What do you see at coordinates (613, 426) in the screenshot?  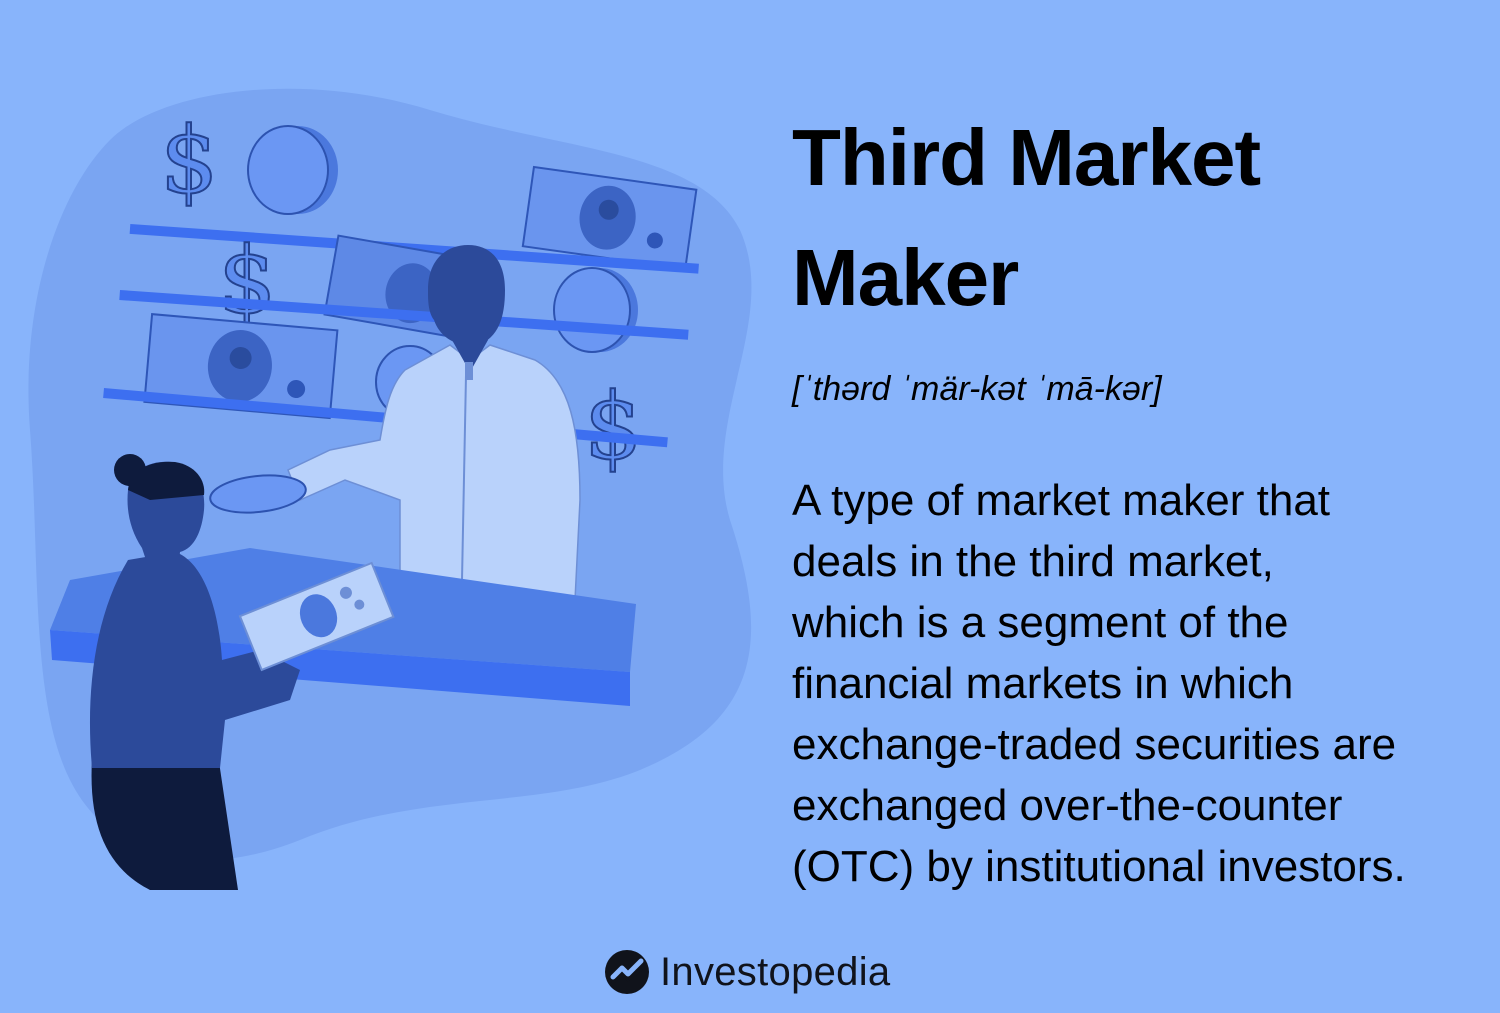 I see `dollar-sign-3: $` at bounding box center [613, 426].